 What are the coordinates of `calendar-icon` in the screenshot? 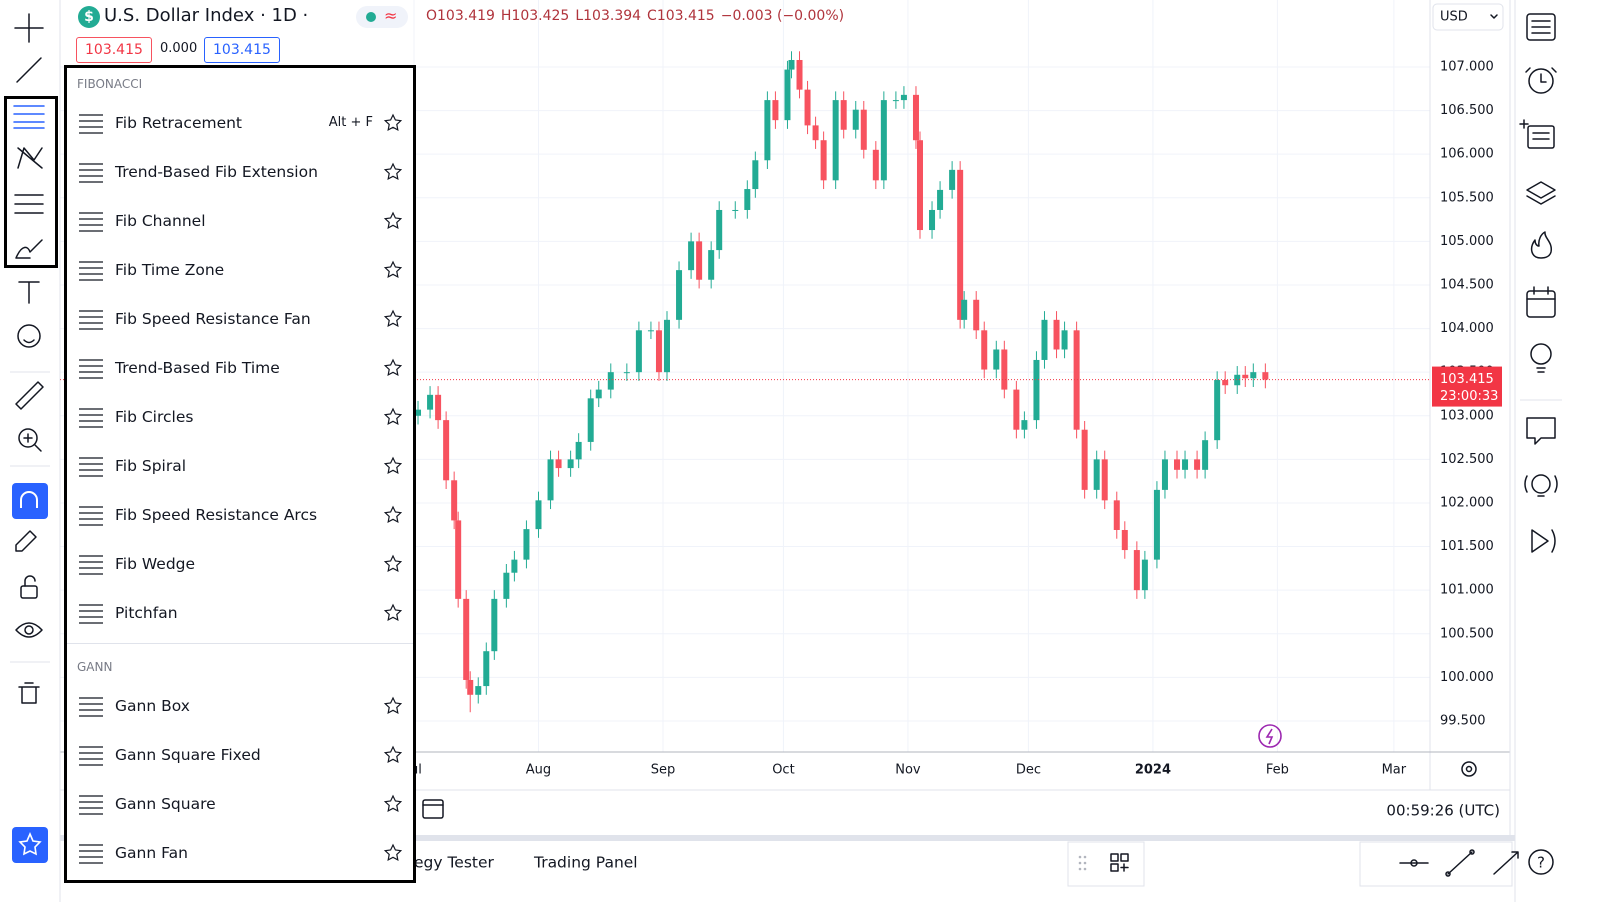 It's located at (1541, 304).